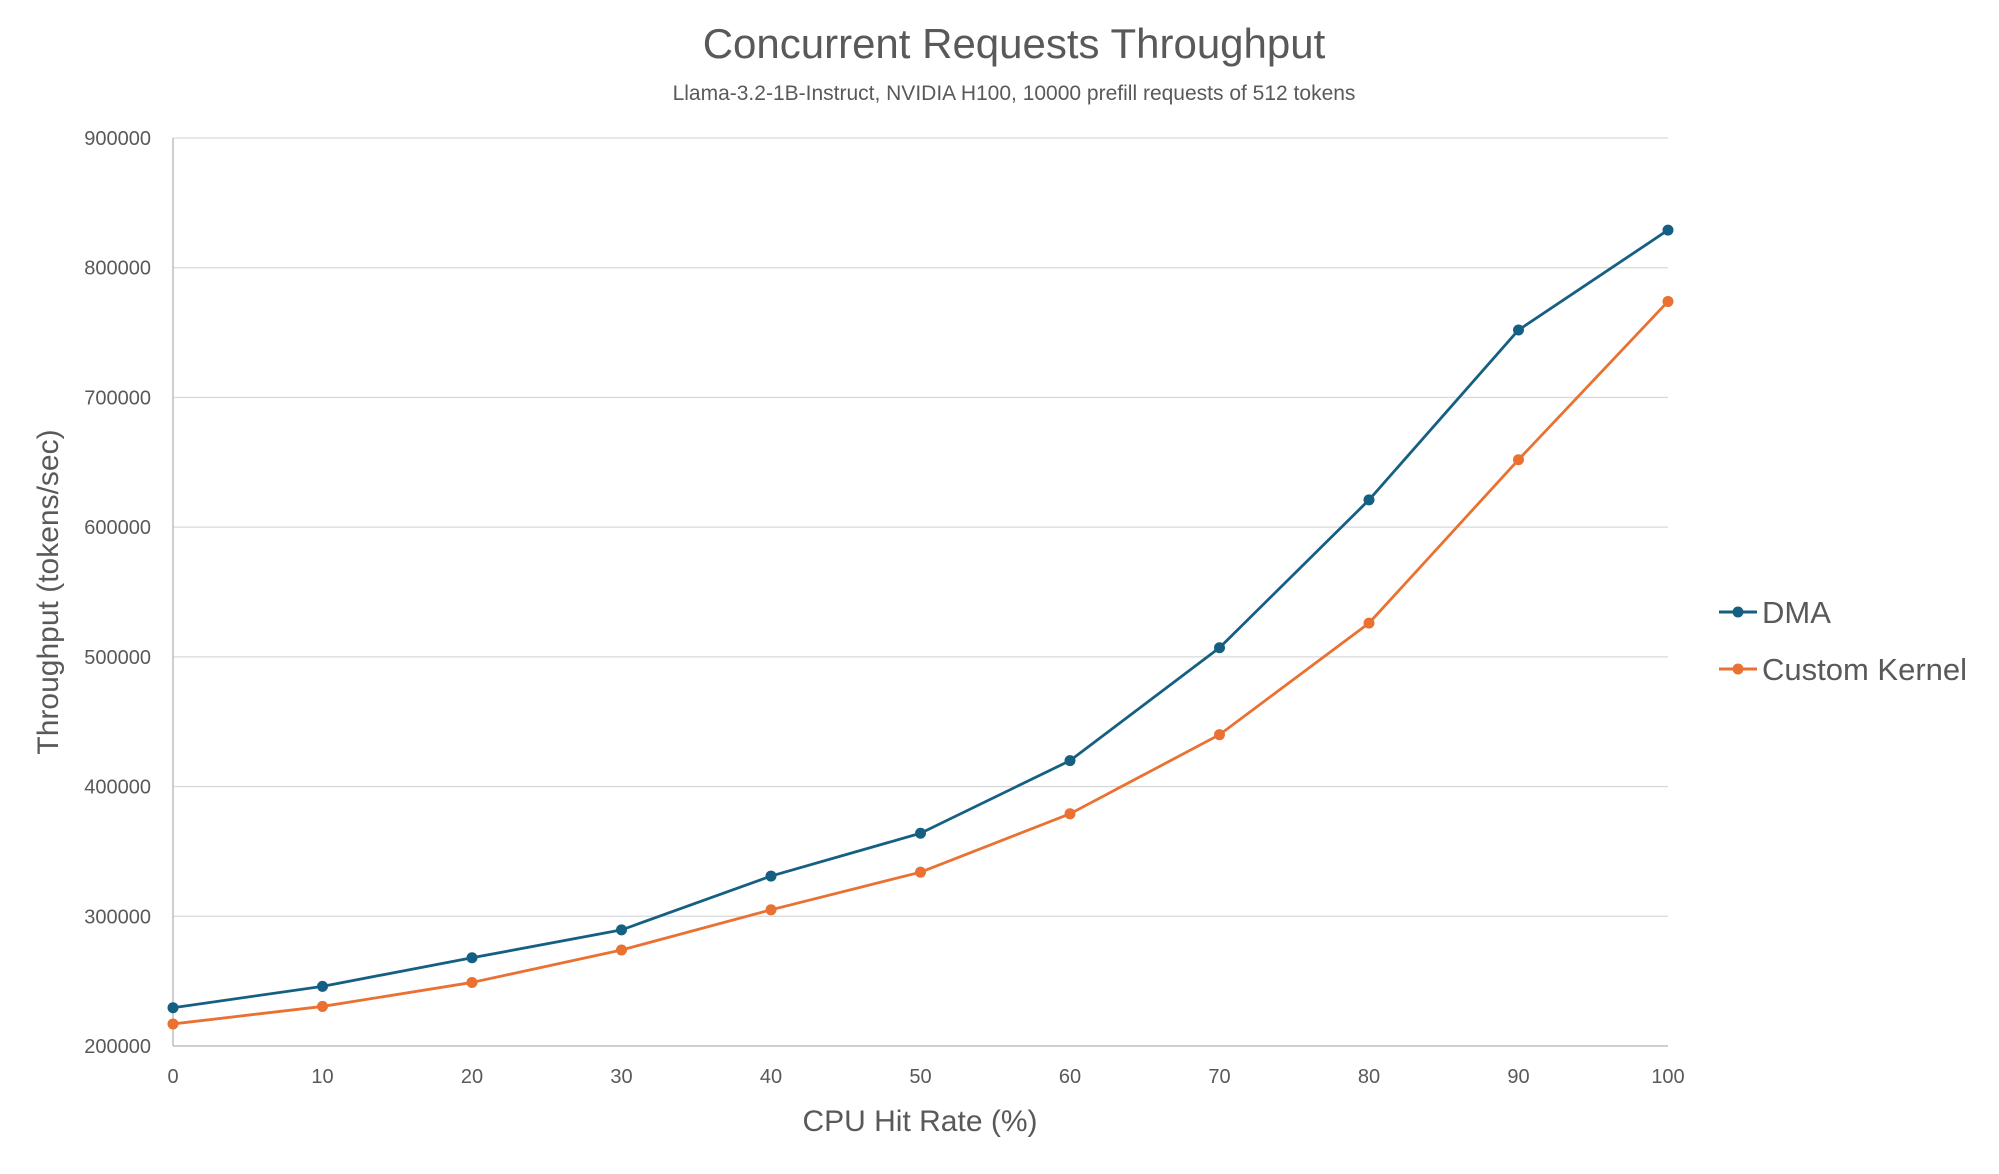 The image size is (1999, 1174). Describe the element at coordinates (621, 1077) in the screenshot. I see `x-tick-label: 30` at that location.